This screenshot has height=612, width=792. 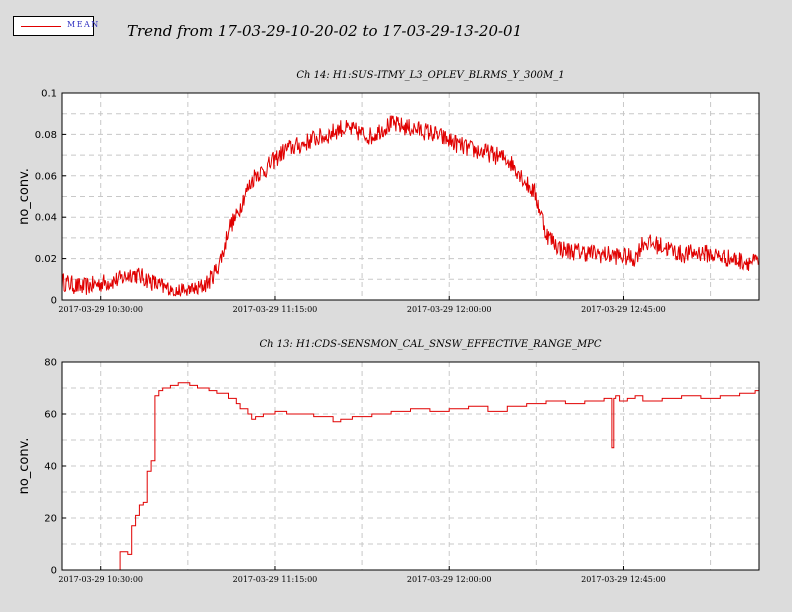 I want to click on y-tick-label: 40, so click(x=50, y=467).